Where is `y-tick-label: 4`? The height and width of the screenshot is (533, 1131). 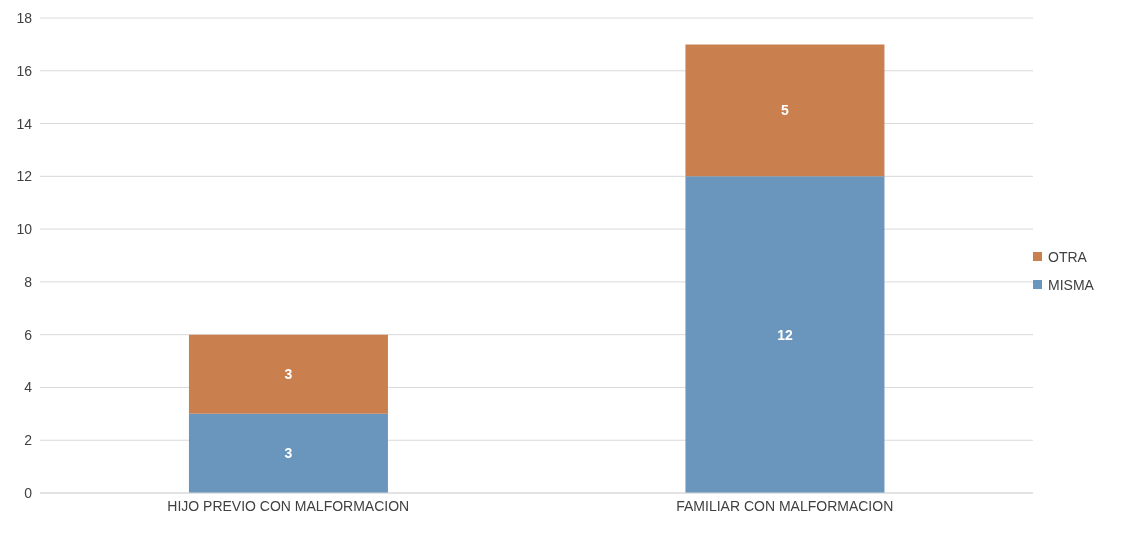
y-tick-label: 4 is located at coordinates (28, 387).